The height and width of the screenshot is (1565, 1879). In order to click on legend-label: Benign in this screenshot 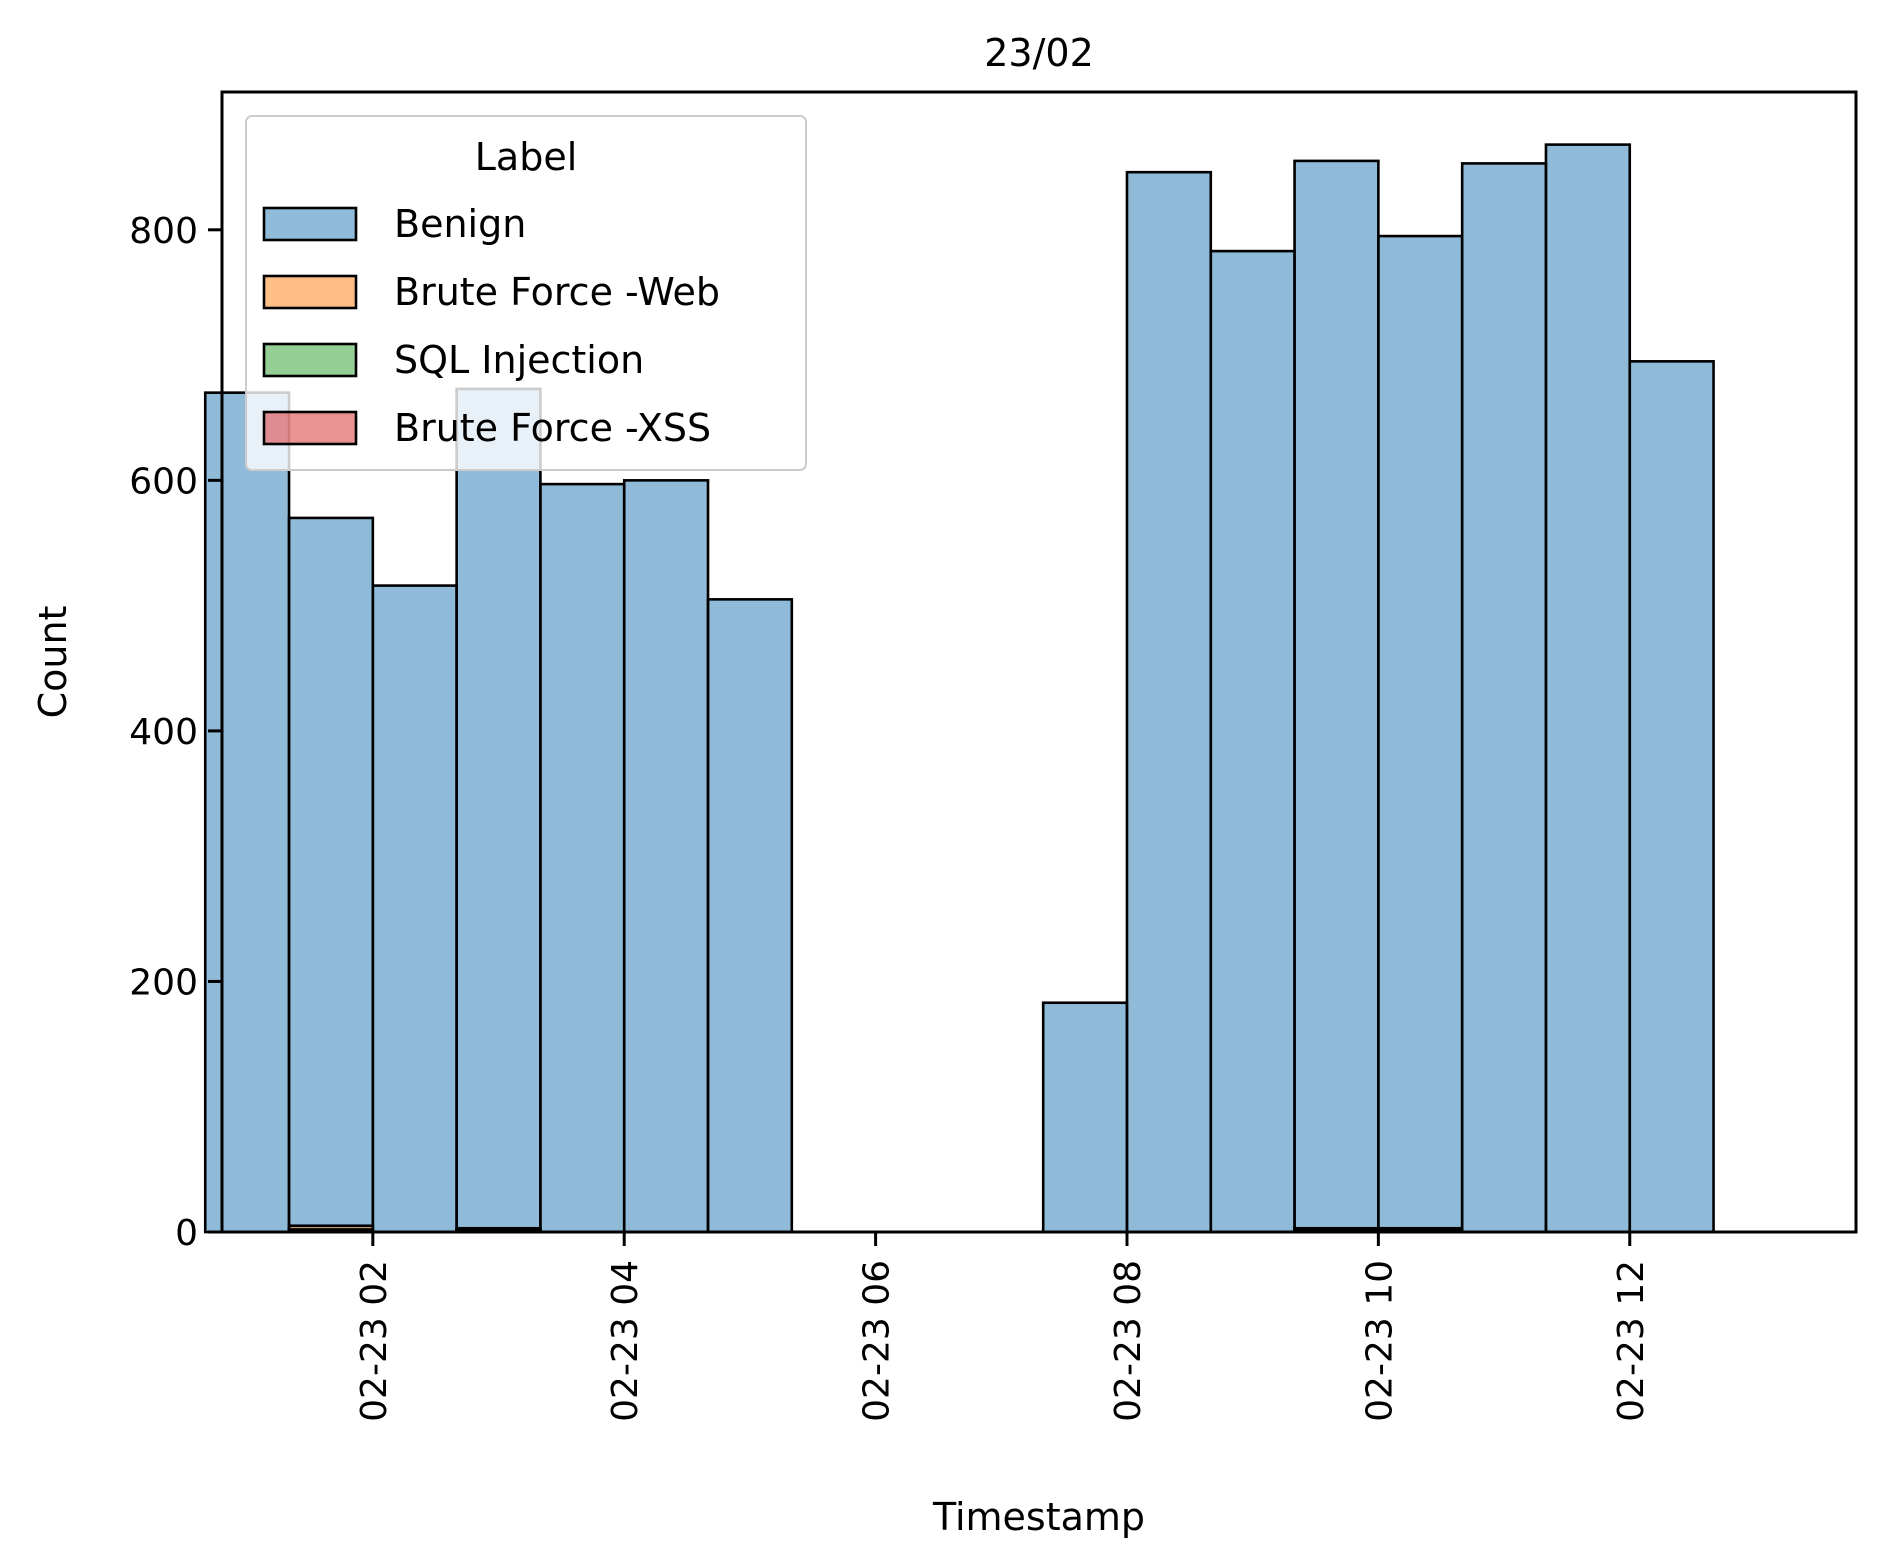, I will do `click(460, 224)`.